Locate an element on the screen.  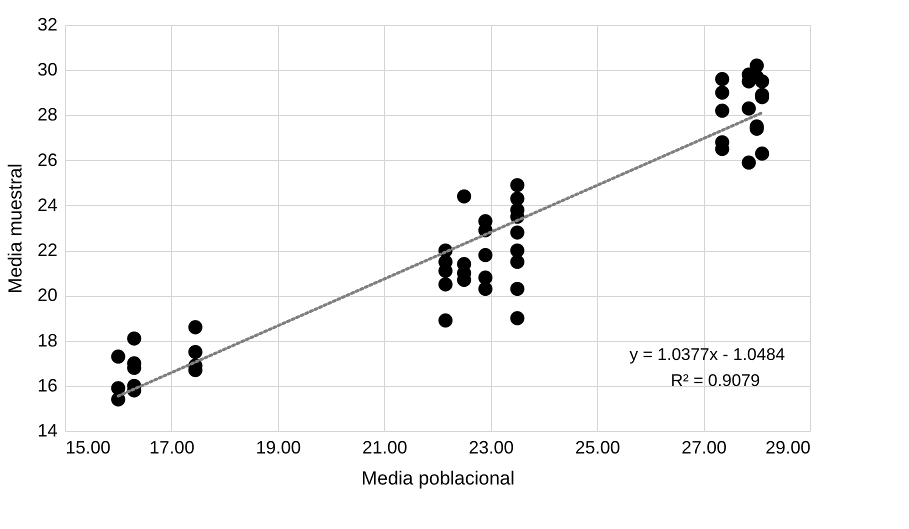
y-axis-title: Media muestral is located at coordinates (15, 229).